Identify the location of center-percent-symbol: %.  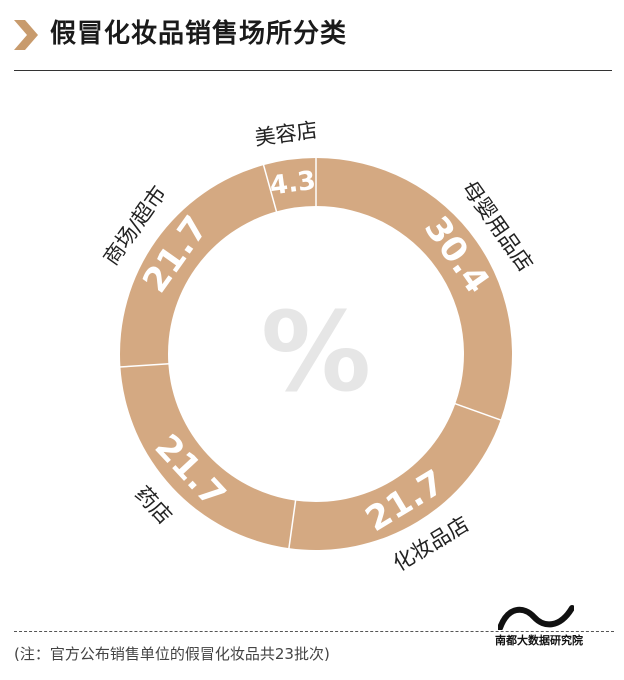
(316, 352).